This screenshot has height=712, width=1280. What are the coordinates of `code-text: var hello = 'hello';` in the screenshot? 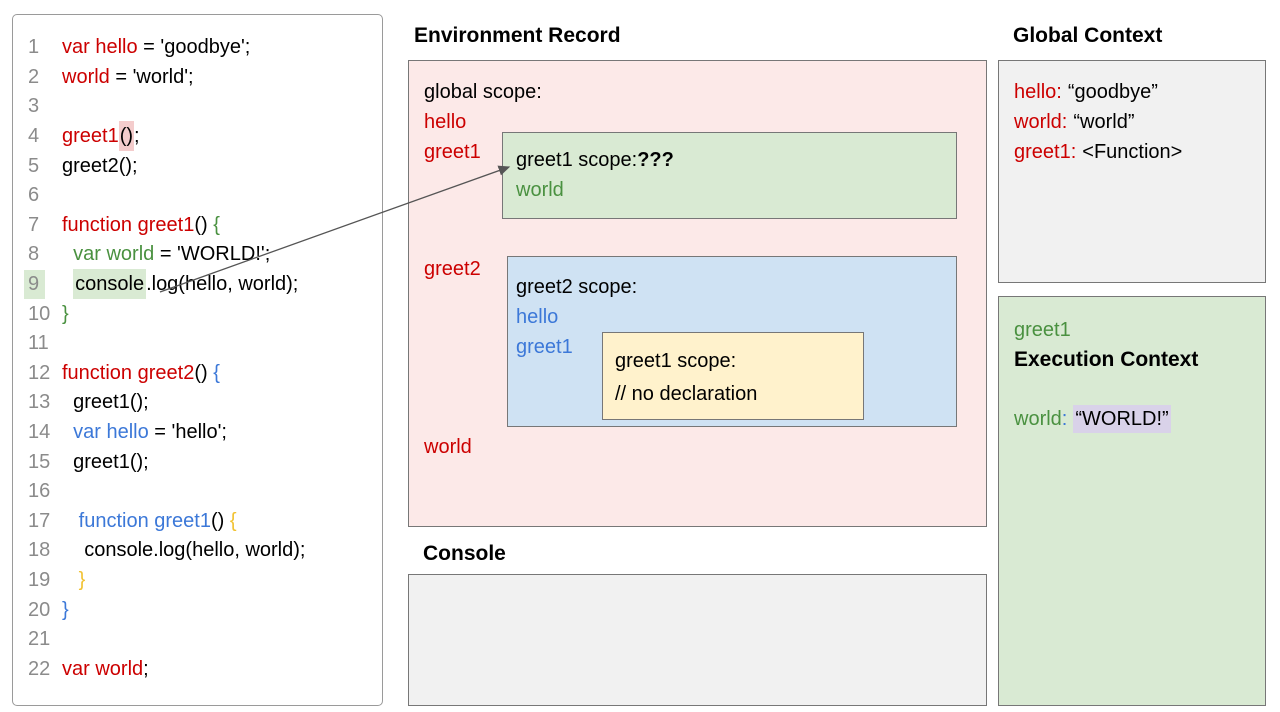 It's located at (222, 432).